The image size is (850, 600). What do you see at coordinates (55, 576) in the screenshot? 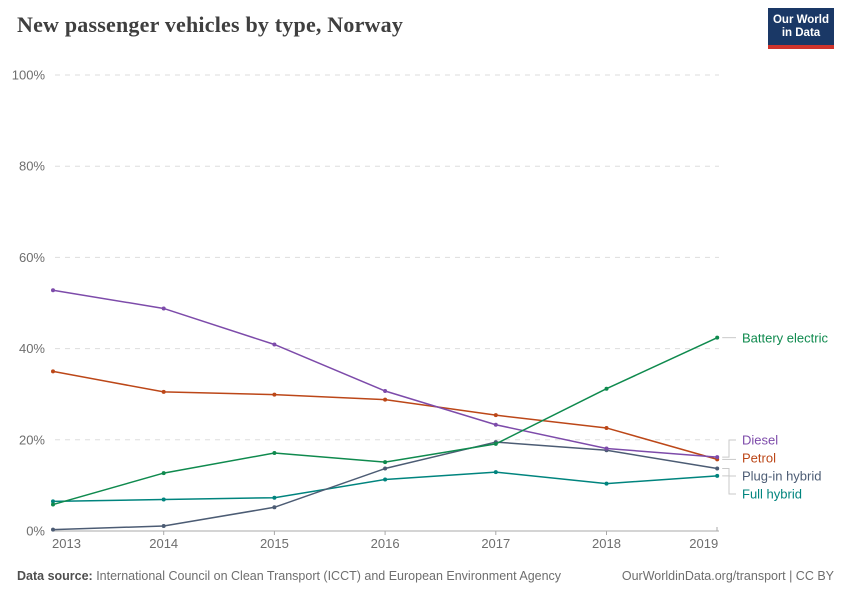
I see `data-source-label: Data source:` at bounding box center [55, 576].